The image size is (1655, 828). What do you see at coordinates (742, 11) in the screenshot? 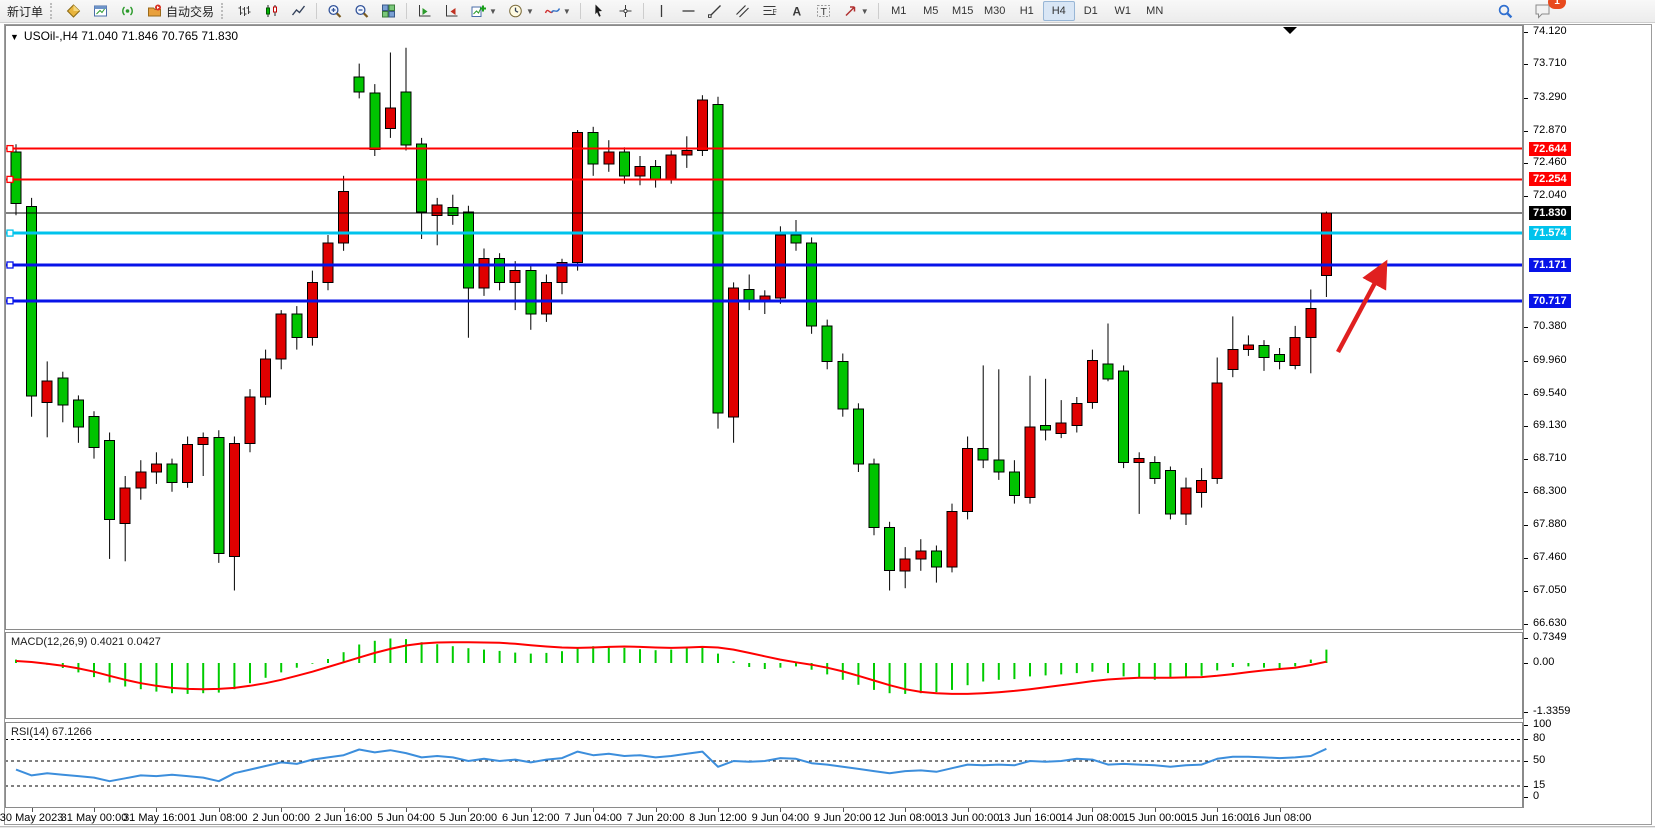
I see `equidistant-channel-button` at bounding box center [742, 11].